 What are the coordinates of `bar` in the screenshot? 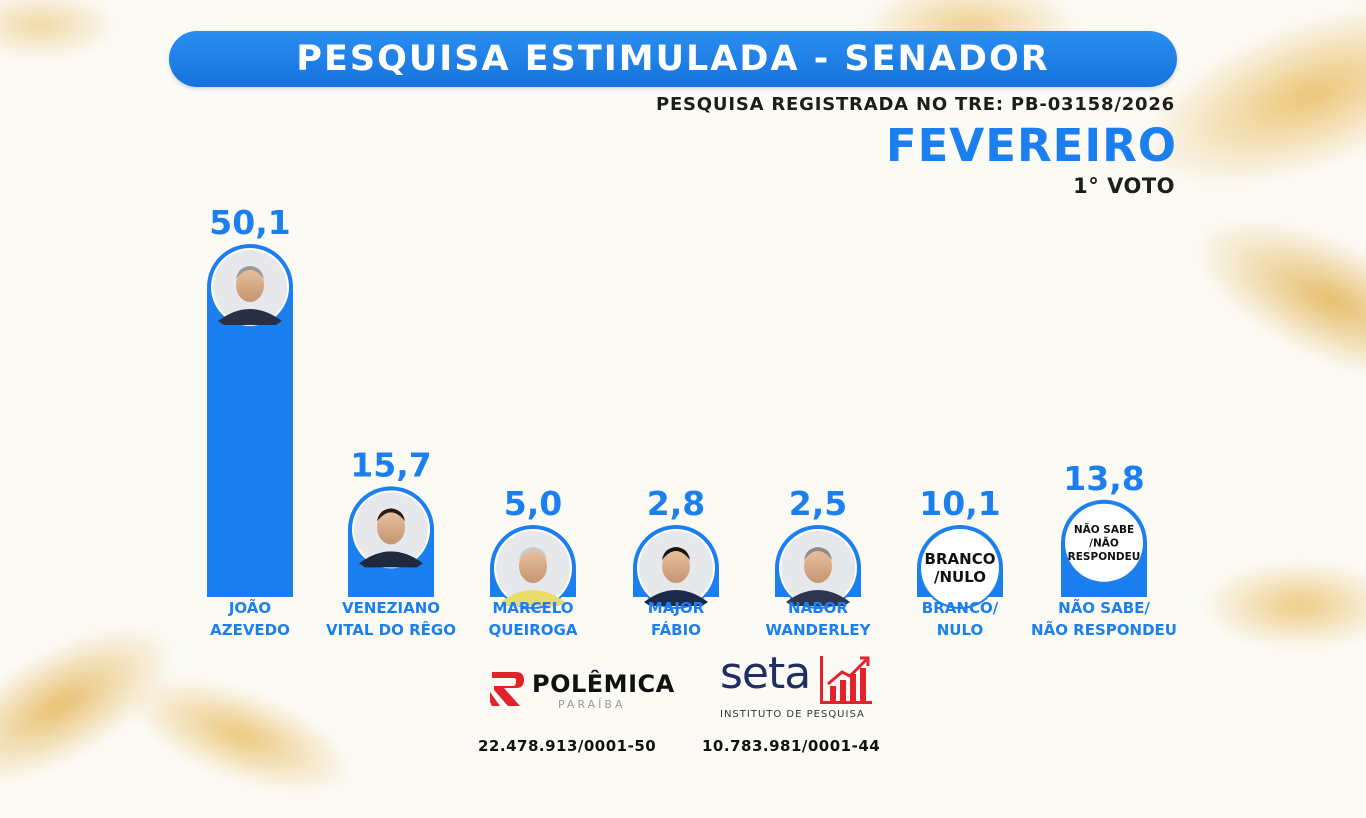 It's located at (250, 420).